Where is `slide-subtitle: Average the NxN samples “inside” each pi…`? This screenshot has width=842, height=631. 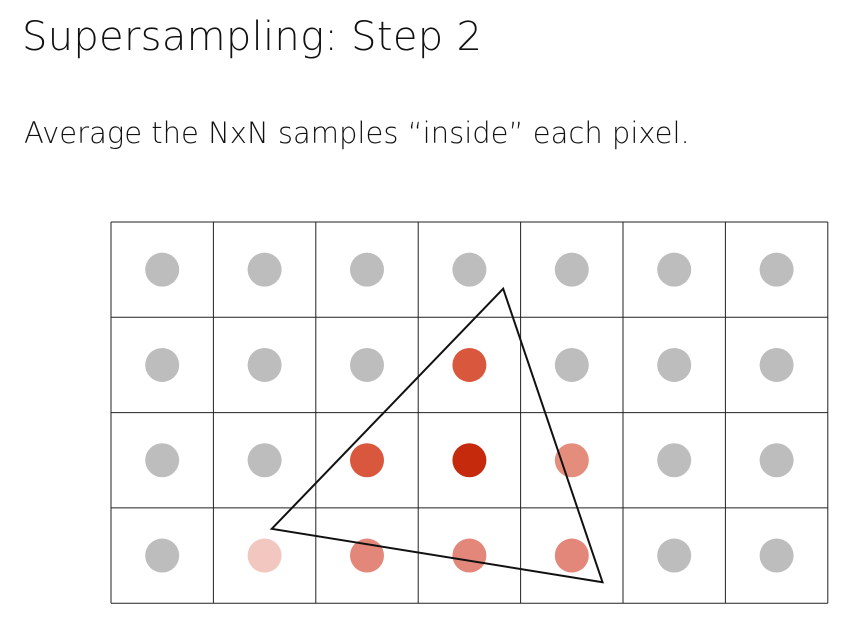 slide-subtitle: Average the NxN samples “inside” each pi… is located at coordinates (357, 133).